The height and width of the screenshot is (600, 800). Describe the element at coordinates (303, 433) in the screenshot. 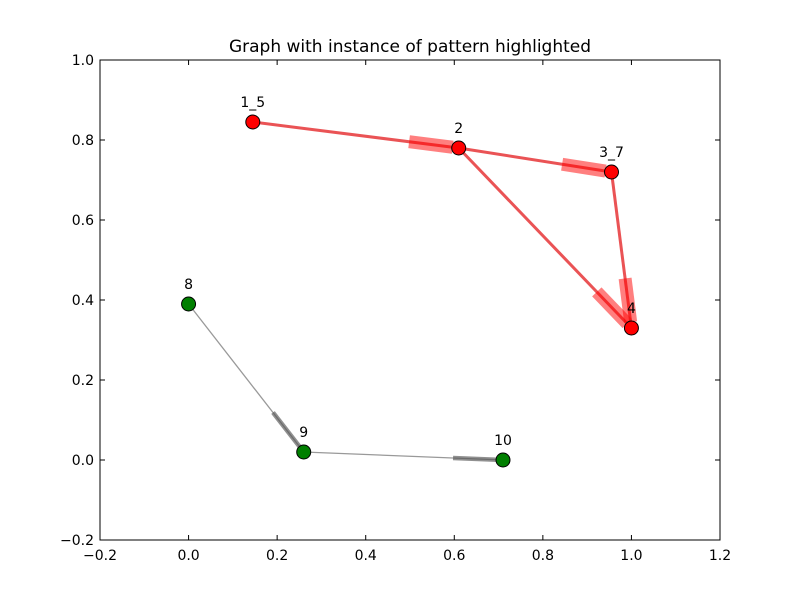

I see `node-label: 9` at that location.